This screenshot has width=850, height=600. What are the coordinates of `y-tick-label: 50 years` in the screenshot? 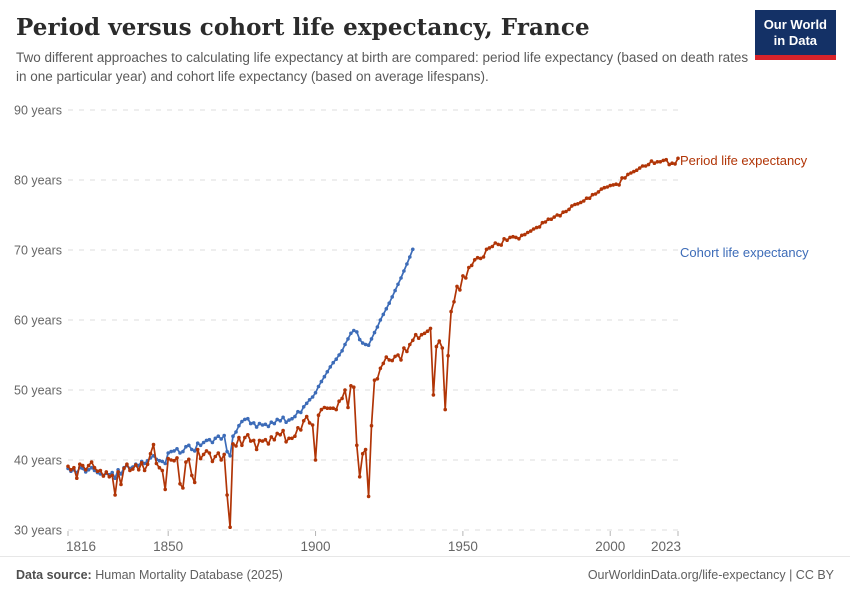 It's located at (38, 391).